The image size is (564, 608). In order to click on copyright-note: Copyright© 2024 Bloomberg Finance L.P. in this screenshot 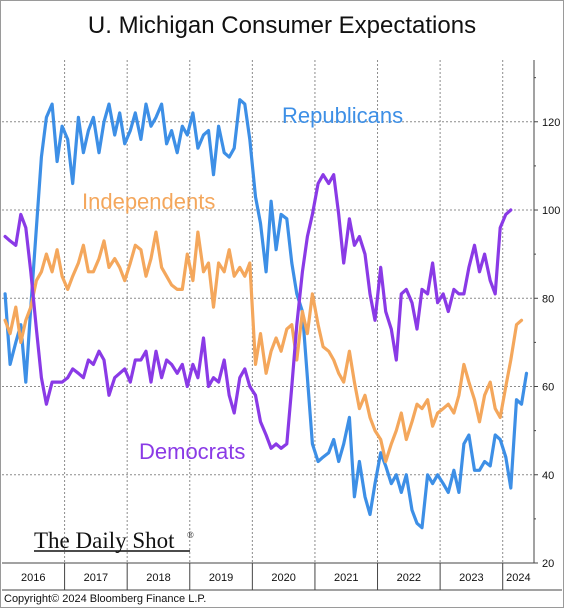, I will do `click(105, 599)`.